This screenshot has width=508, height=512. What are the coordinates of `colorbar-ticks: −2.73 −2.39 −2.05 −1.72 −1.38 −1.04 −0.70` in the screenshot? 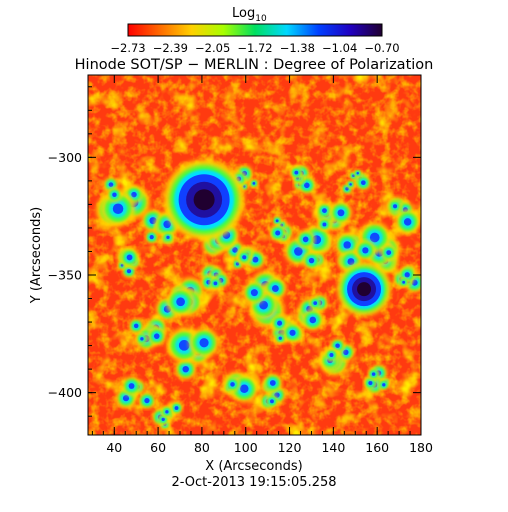 It's located at (254, 48).